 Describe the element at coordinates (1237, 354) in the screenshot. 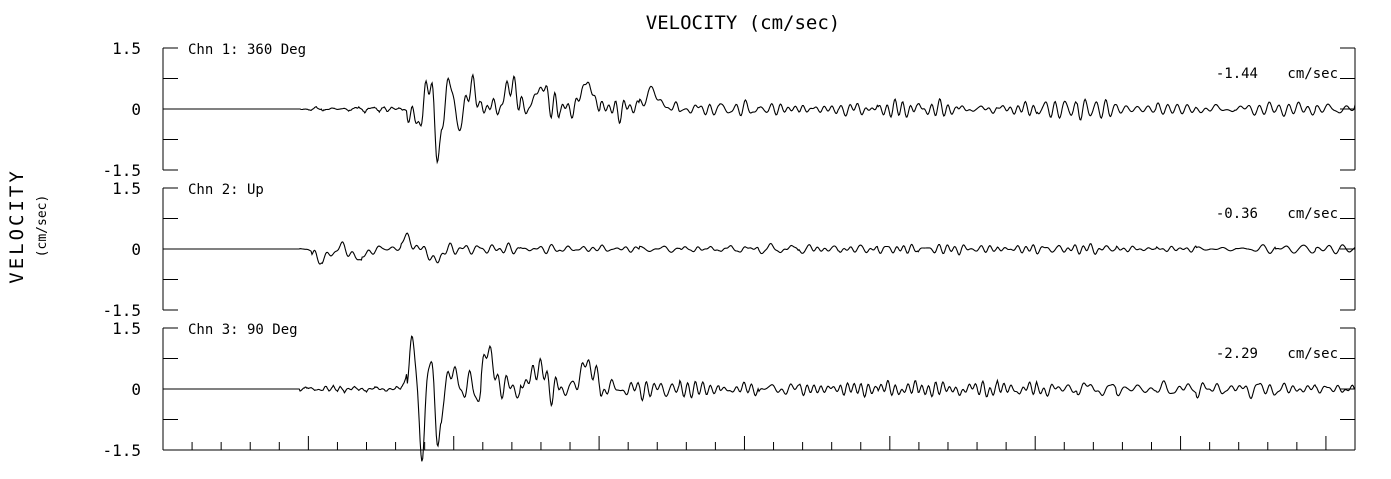

I see `peak-value: -2.29` at that location.